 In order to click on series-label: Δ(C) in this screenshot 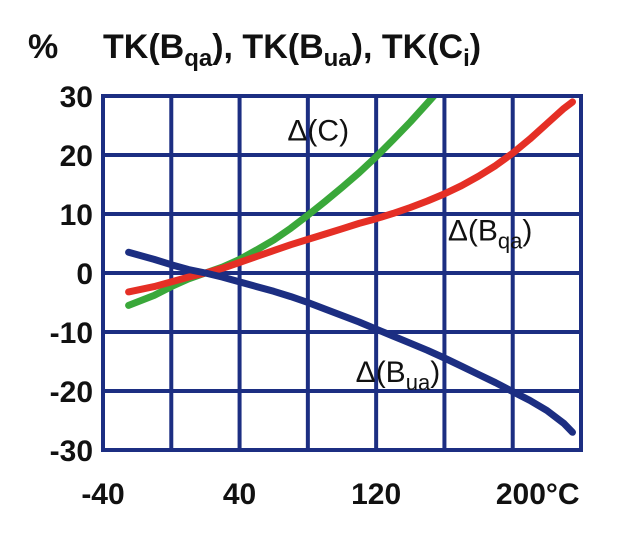, I will do `click(318, 130)`.